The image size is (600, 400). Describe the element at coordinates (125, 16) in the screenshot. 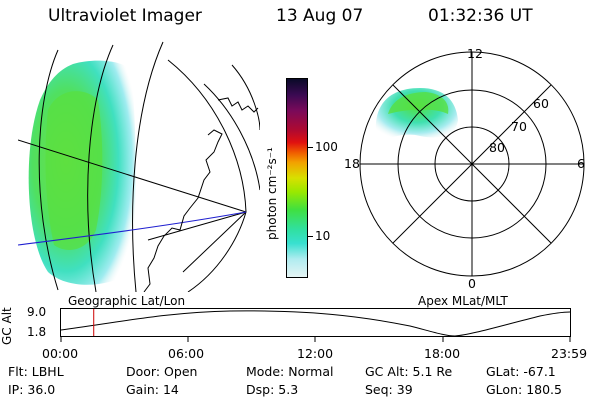

I see `instrument-title: Ultraviolet Imager` at that location.